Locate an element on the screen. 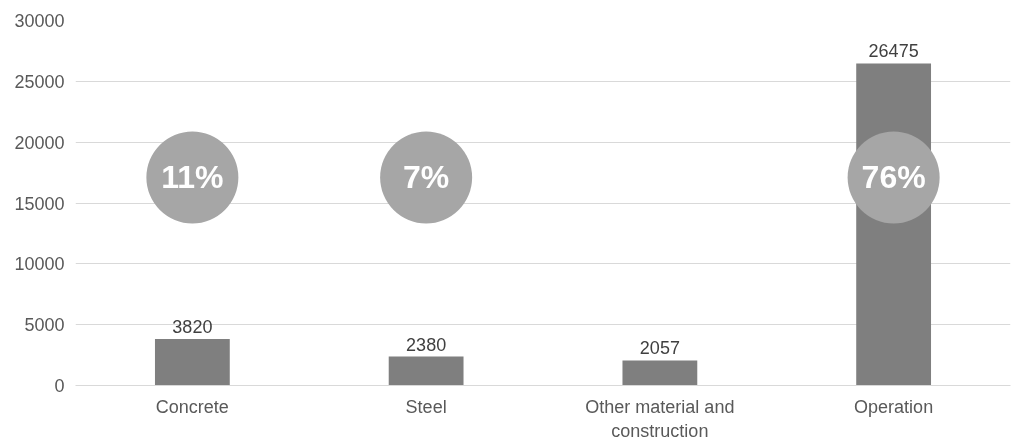 The width and height of the screenshot is (1020, 447). data-label: 2380 is located at coordinates (426, 344).